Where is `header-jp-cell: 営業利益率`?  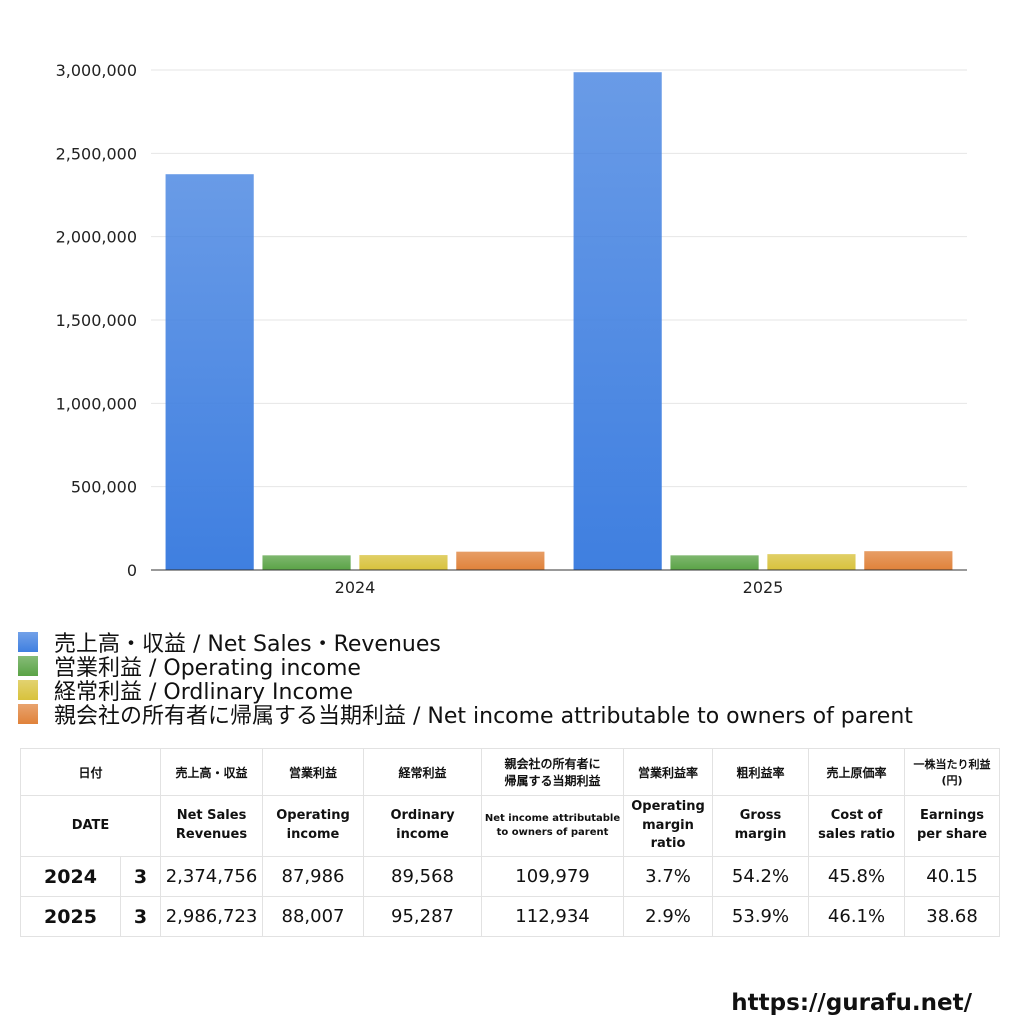
header-jp-cell: 営業利益率 is located at coordinates (668, 772).